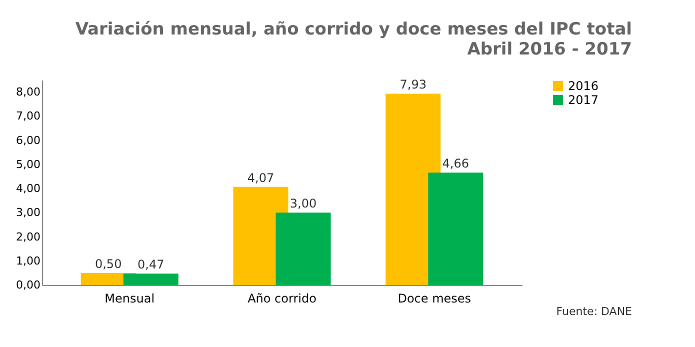 The image size is (695, 347). What do you see at coordinates (28, 164) in the screenshot?
I see `y-tick-label: 5,00` at bounding box center [28, 164].